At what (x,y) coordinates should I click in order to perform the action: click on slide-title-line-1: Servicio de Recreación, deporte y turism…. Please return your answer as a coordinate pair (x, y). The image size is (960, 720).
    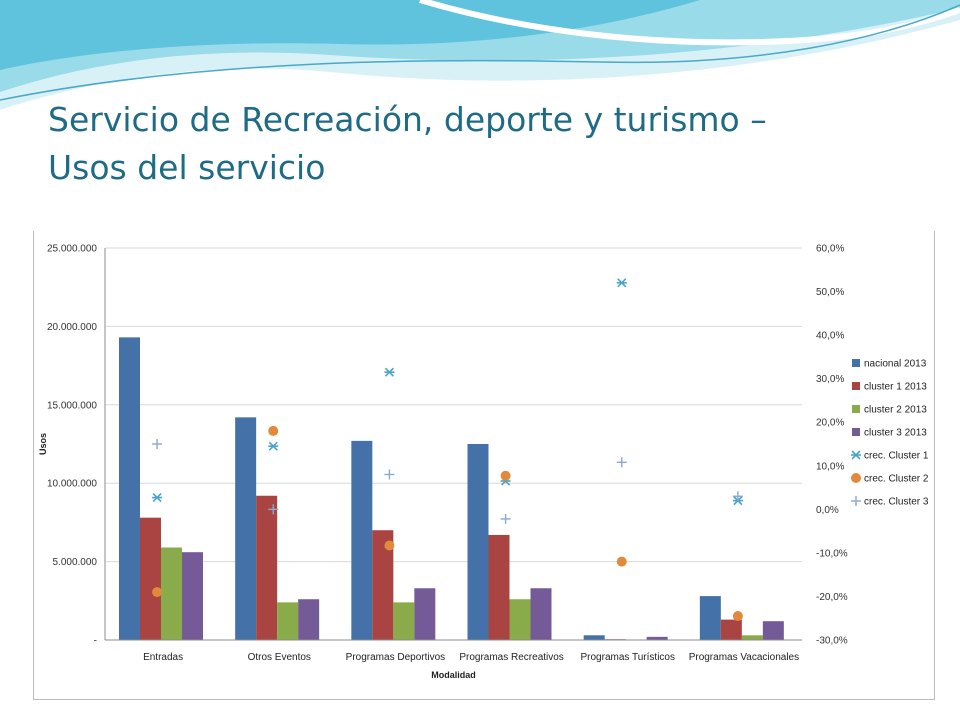
    Looking at the image, I should click on (407, 119).